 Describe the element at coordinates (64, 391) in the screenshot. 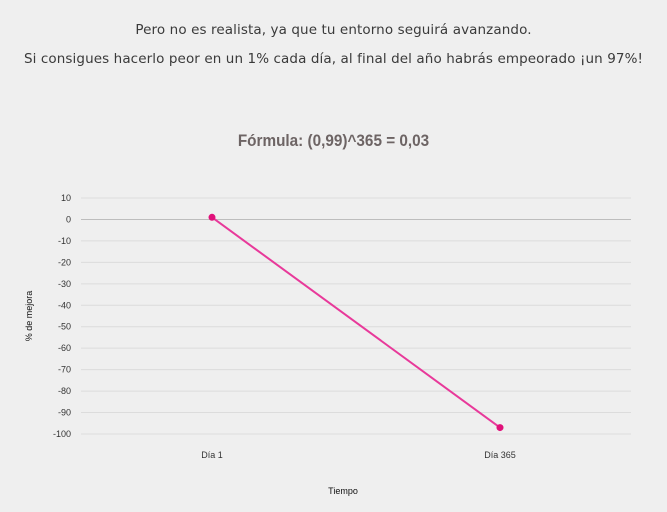

I see `y-tick-label: -80` at that location.